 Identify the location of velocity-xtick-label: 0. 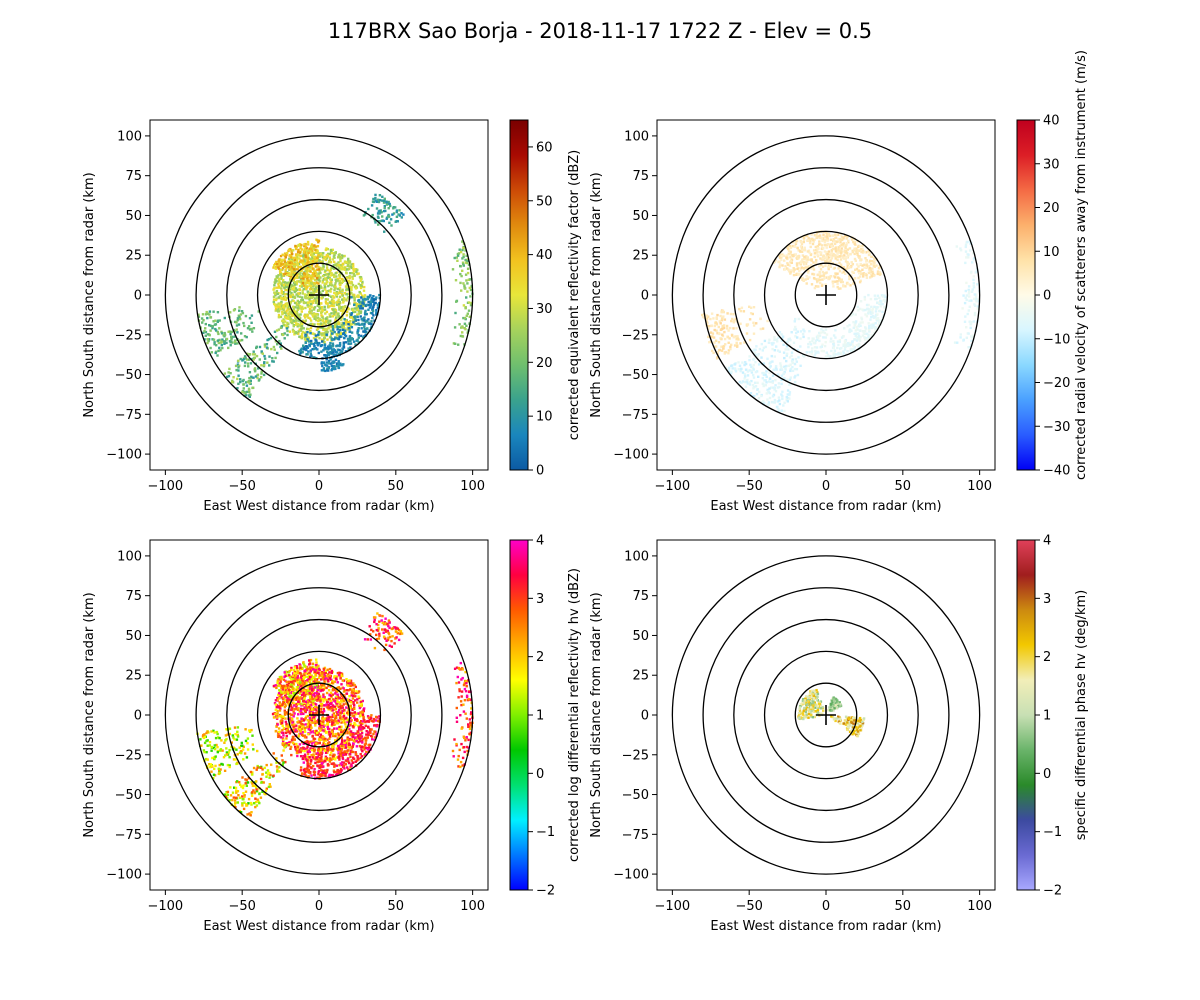
(826, 486).